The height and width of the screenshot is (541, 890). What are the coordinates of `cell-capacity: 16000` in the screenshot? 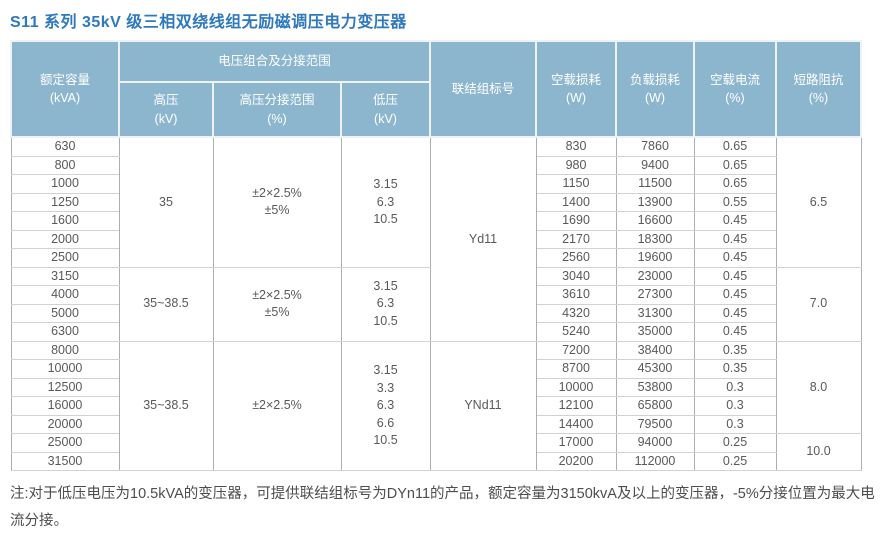 It's located at (65, 406).